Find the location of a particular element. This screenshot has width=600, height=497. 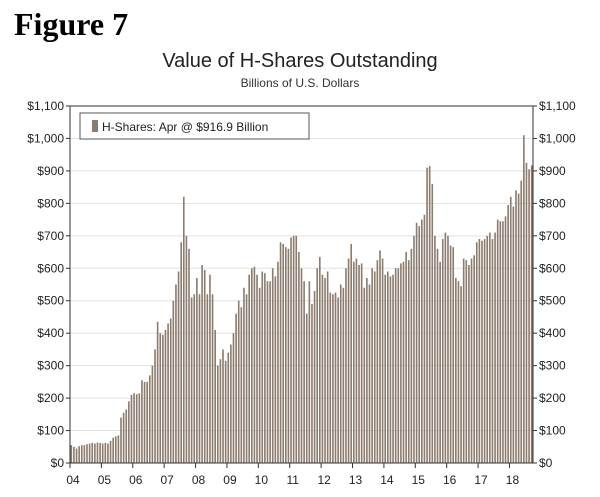

x-tick-label: 18 is located at coordinates (513, 480).